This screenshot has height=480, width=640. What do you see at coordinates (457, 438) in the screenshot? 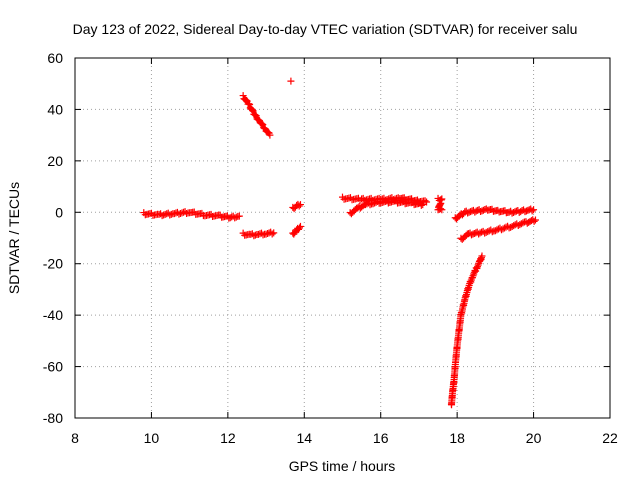
I see `x-tick-label: 18` at bounding box center [457, 438].